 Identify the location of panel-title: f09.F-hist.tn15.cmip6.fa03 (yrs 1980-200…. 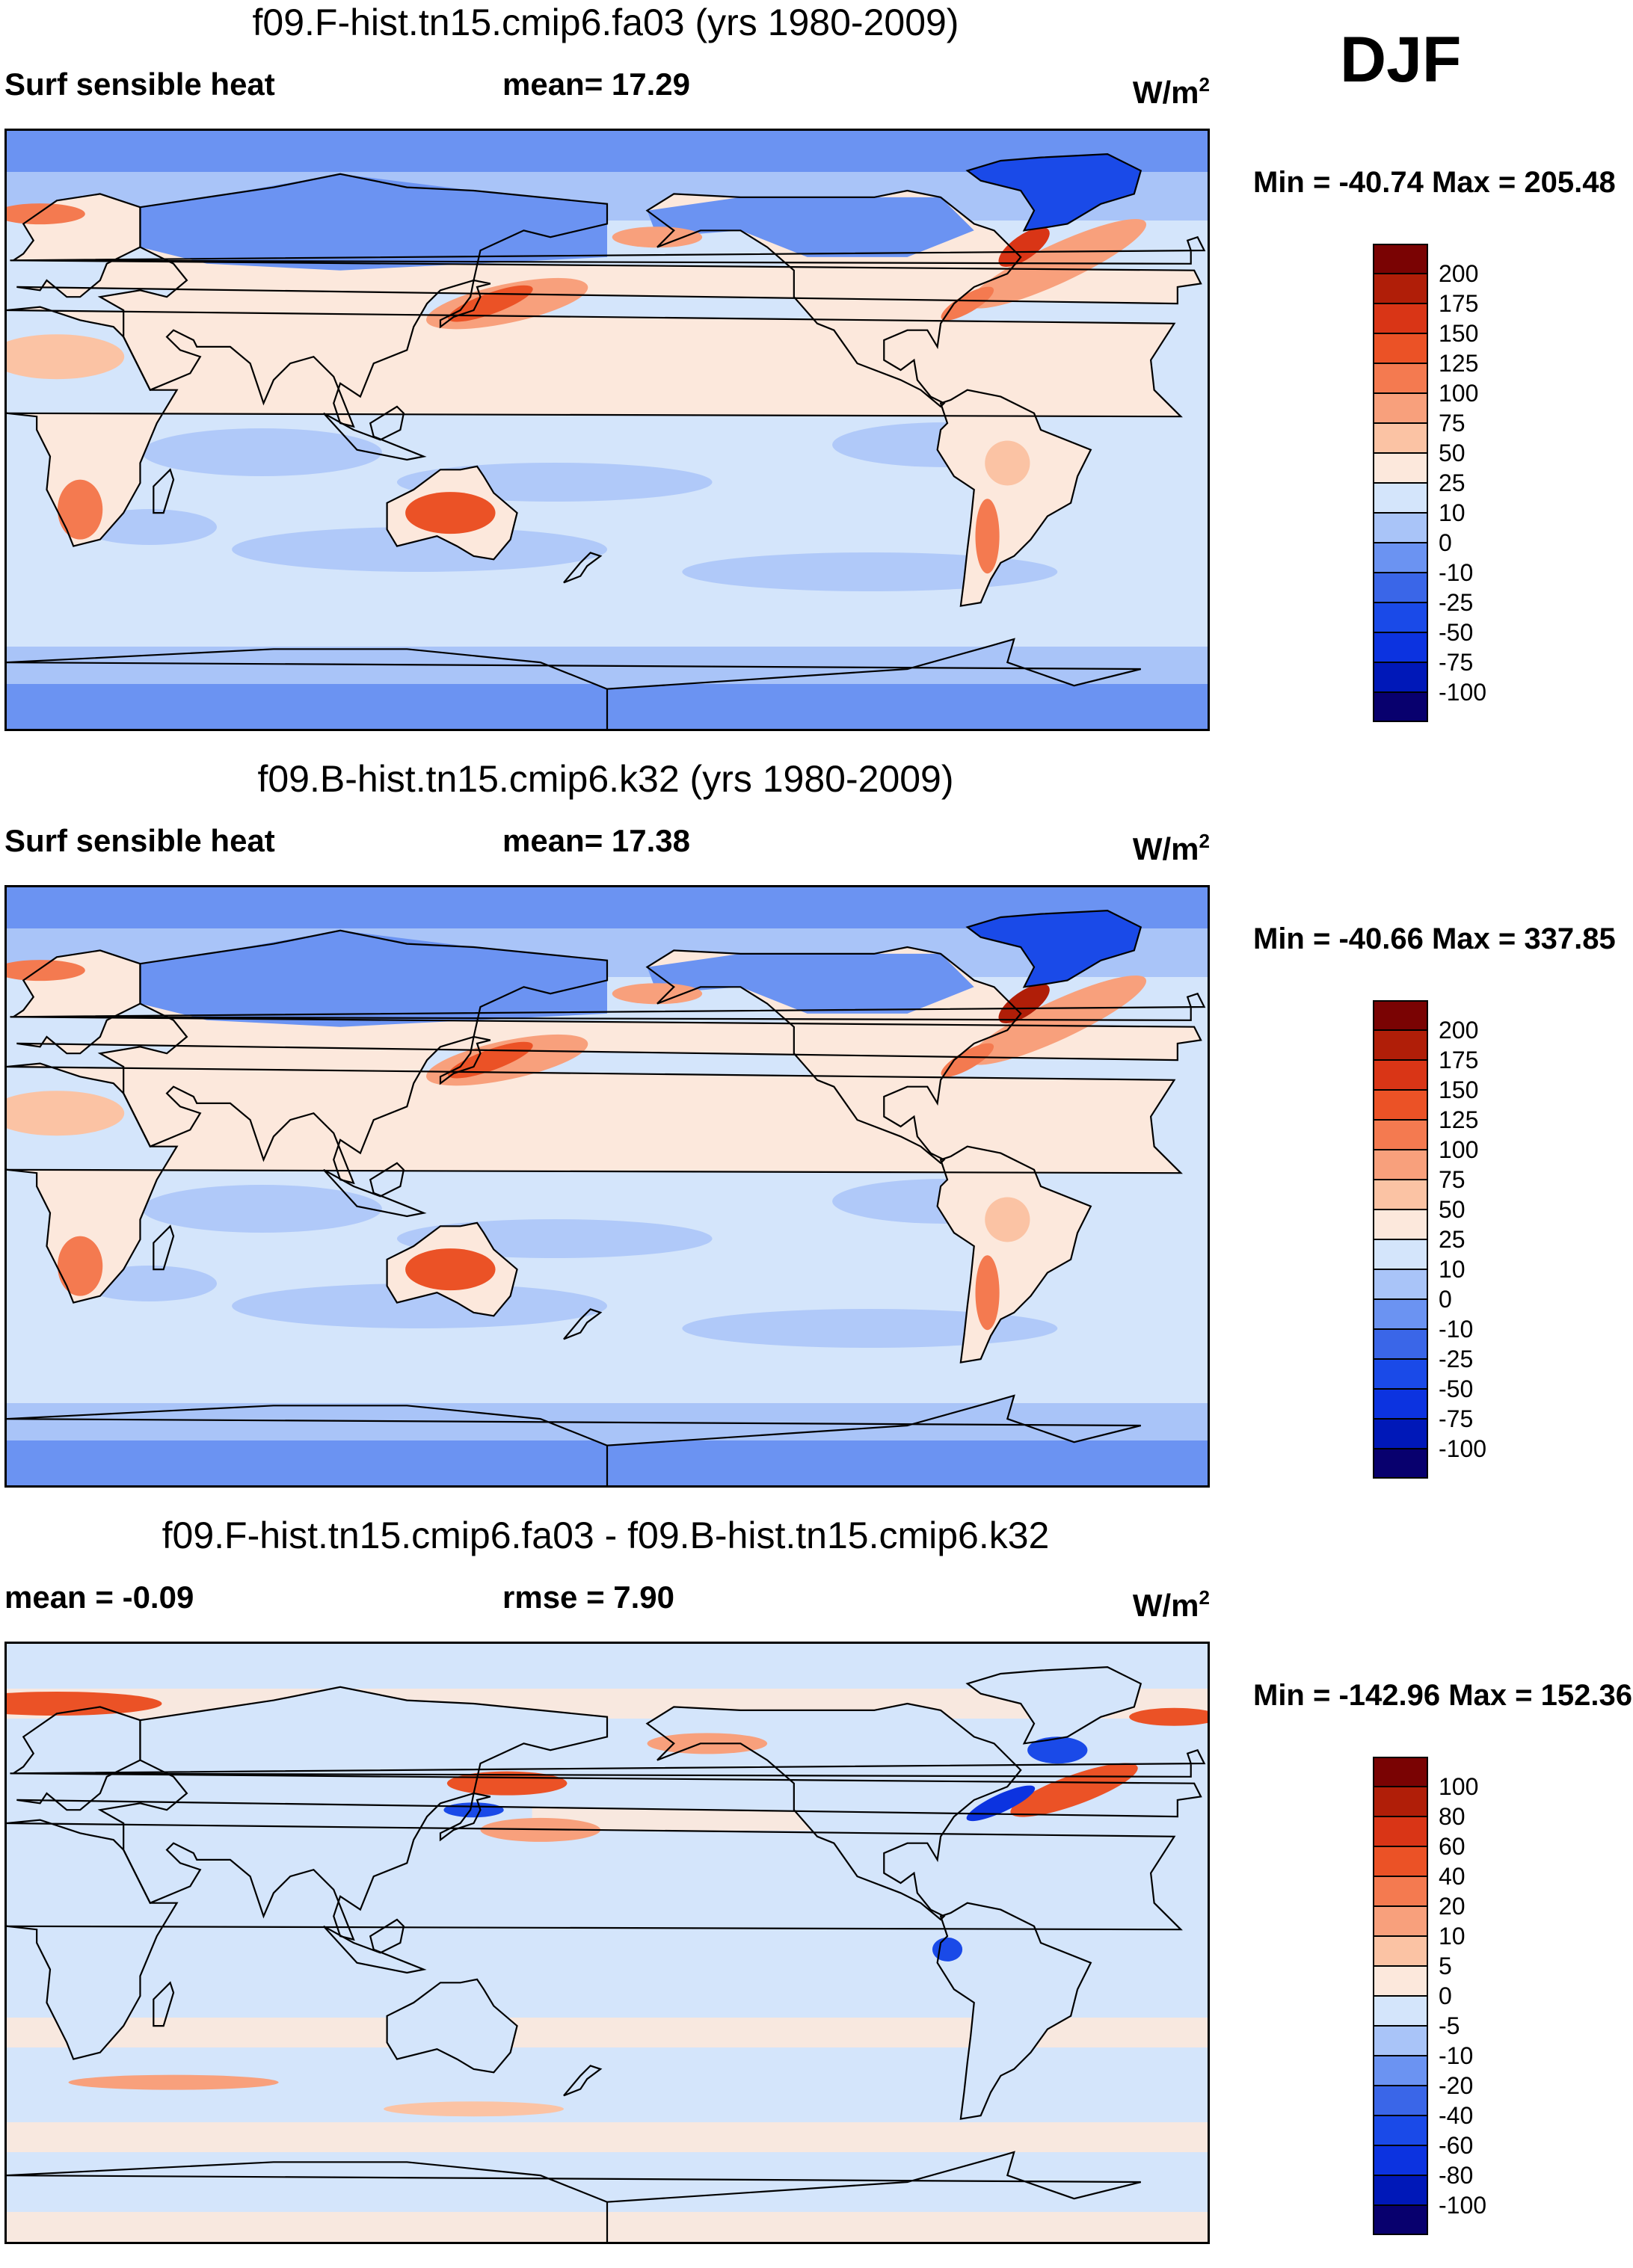
(605, 22).